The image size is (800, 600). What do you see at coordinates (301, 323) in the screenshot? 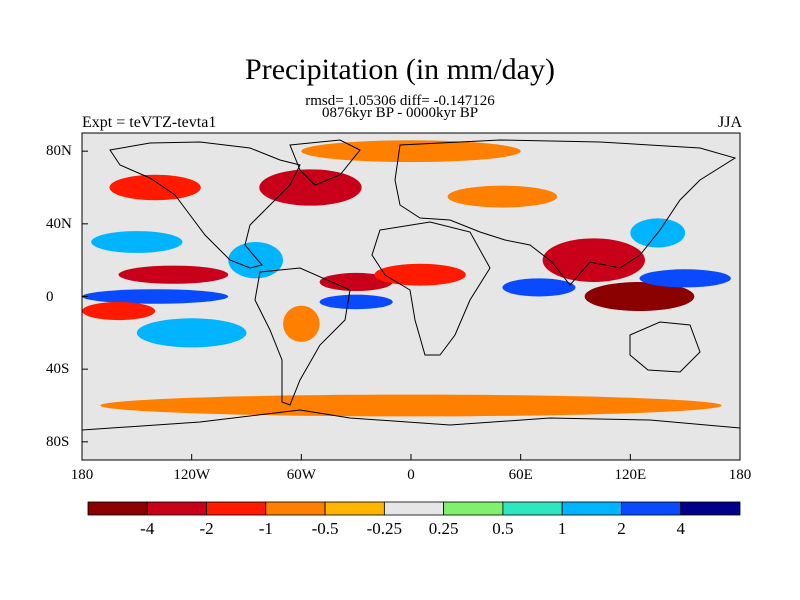
I see `anomaly-south-america-drying` at bounding box center [301, 323].